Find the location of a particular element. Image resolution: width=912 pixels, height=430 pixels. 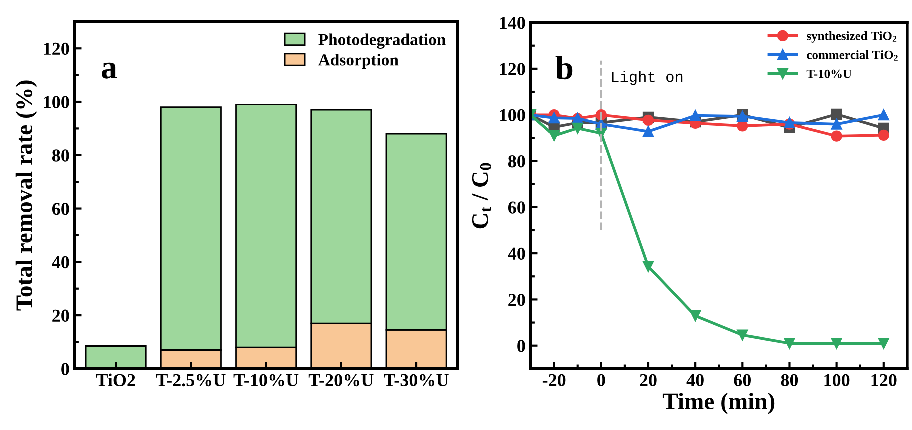

legend-label: commercial TiO$_{2}$ is located at coordinates (852, 55).